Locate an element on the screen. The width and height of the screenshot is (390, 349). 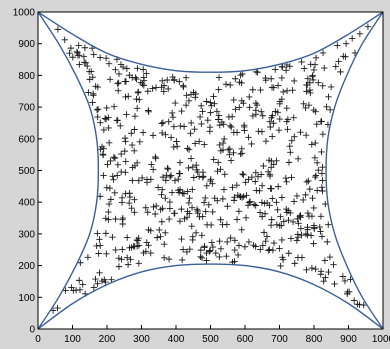
x-tick-label: 0 is located at coordinates (38, 339).